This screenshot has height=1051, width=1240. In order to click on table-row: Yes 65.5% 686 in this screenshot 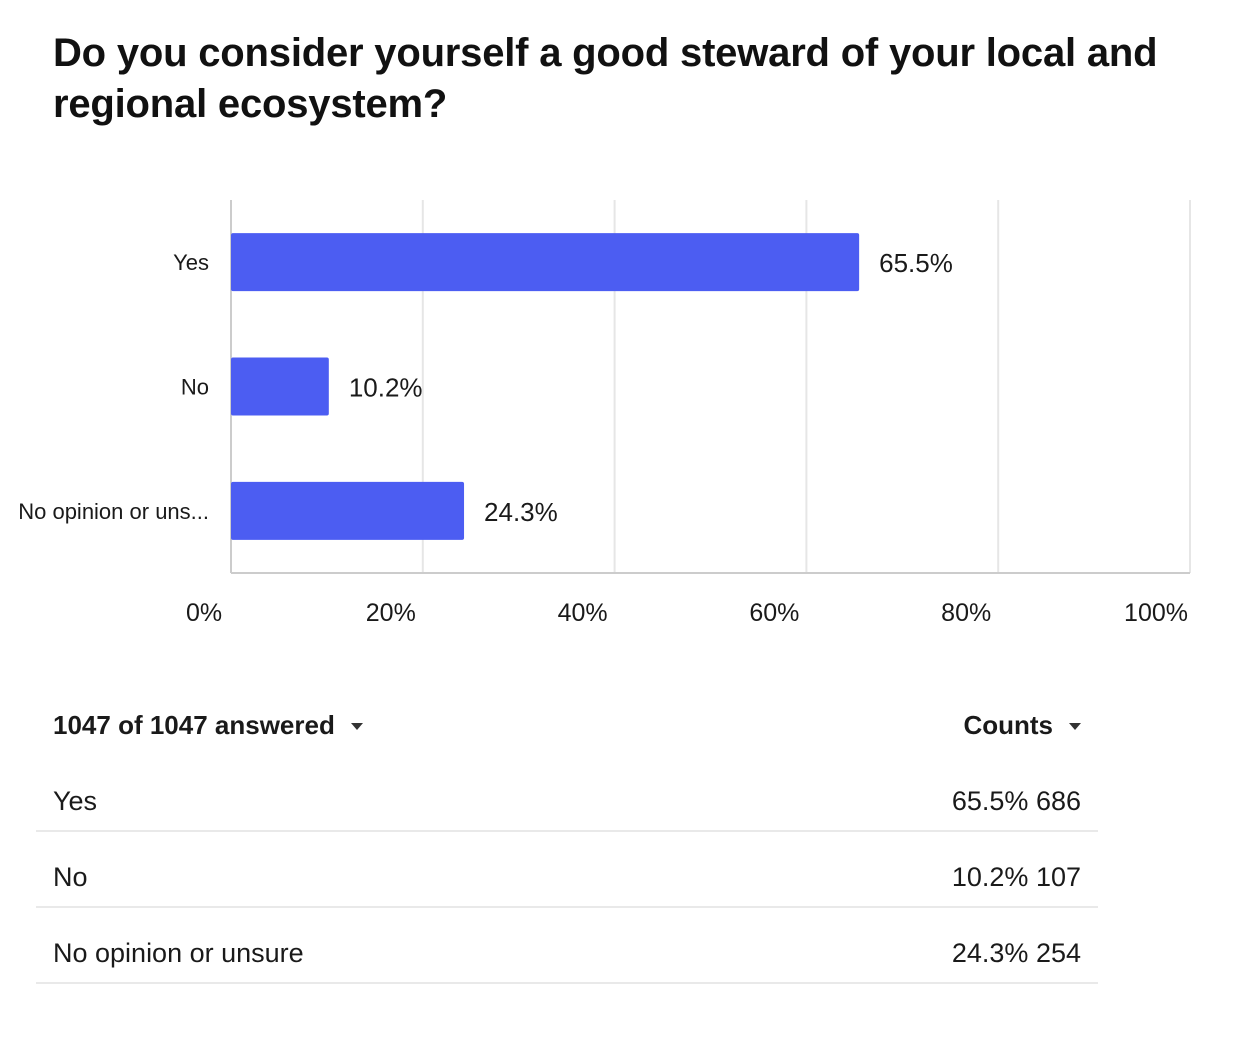, I will do `click(567, 794)`.